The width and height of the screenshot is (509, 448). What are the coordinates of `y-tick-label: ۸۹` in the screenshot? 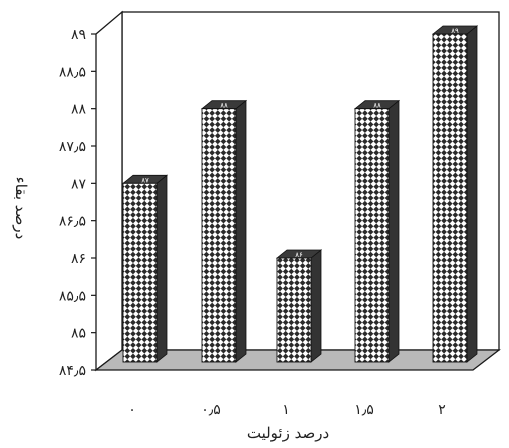 It's located at (78, 35).